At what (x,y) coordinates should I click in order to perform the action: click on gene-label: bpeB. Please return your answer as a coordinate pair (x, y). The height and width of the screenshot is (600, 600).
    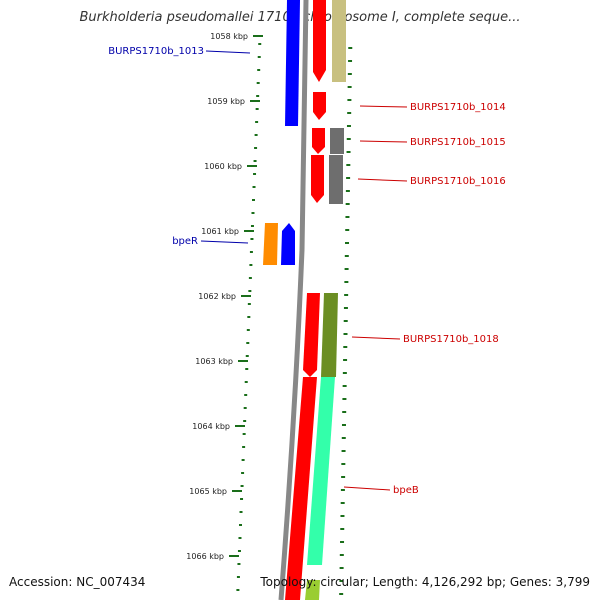
    Looking at the image, I should click on (406, 490).